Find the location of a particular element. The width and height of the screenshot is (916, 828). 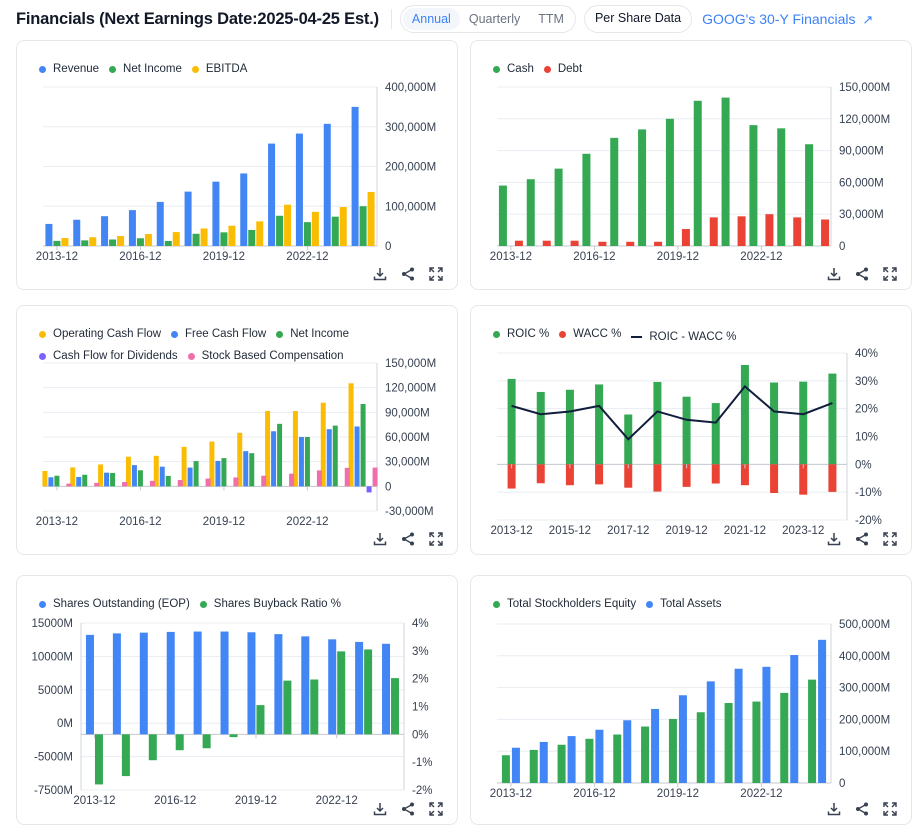

legend-item-stock-based-compensation: Stock Based Compensation is located at coordinates (265, 356).